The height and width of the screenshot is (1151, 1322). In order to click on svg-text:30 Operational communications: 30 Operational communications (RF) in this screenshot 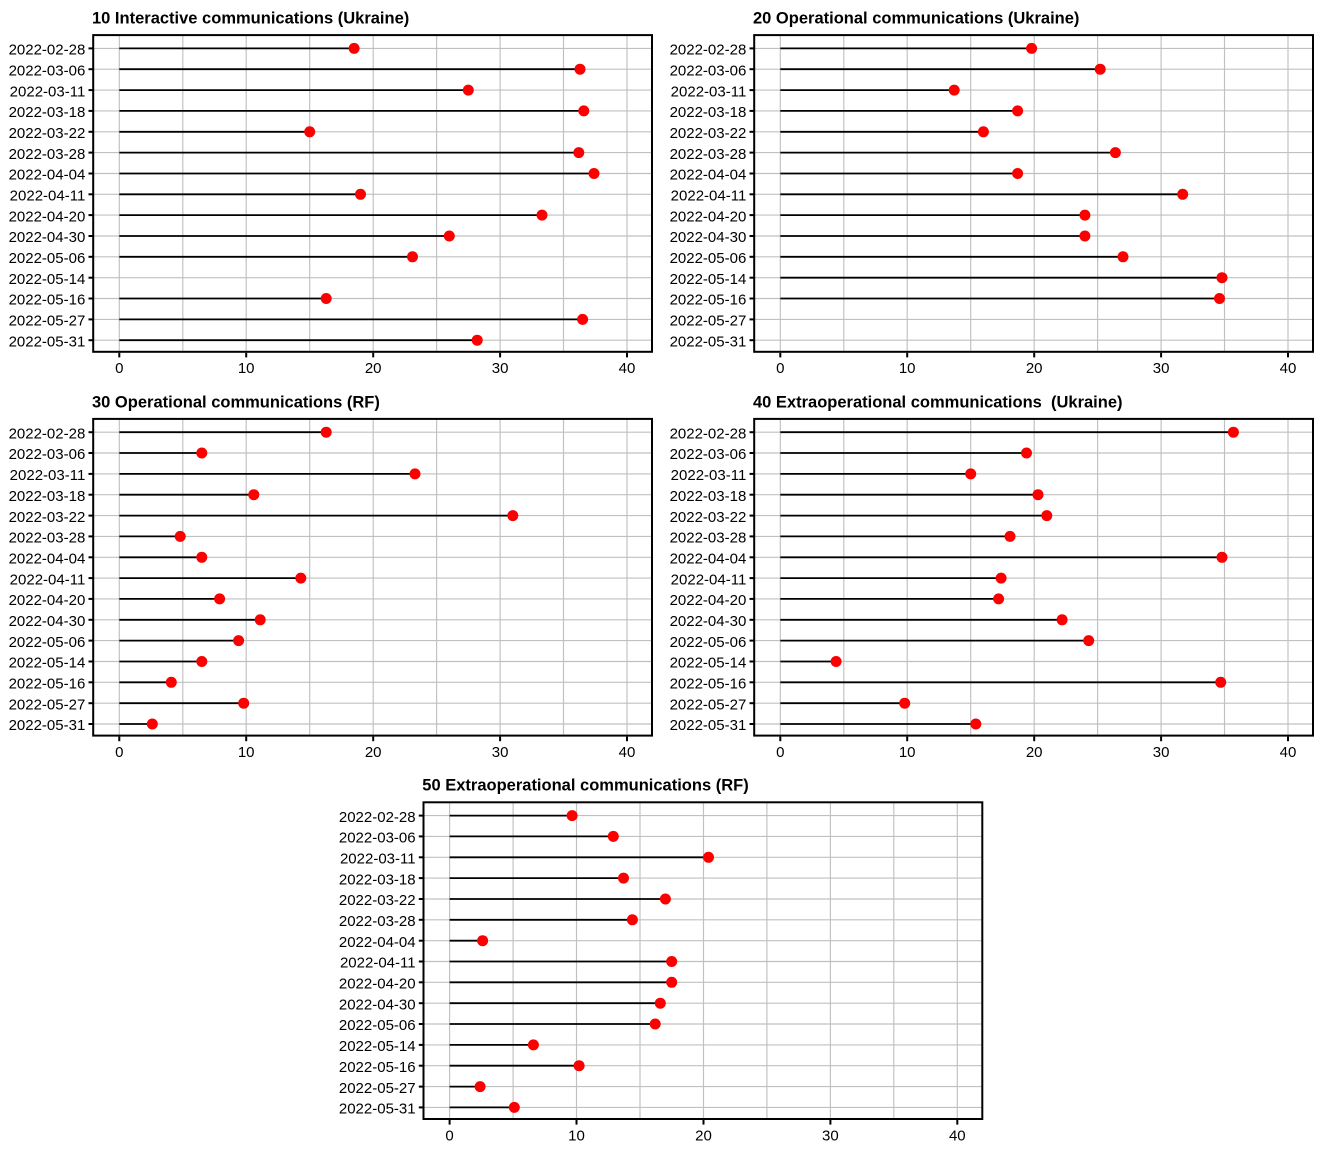, I will do `click(236, 402)`.